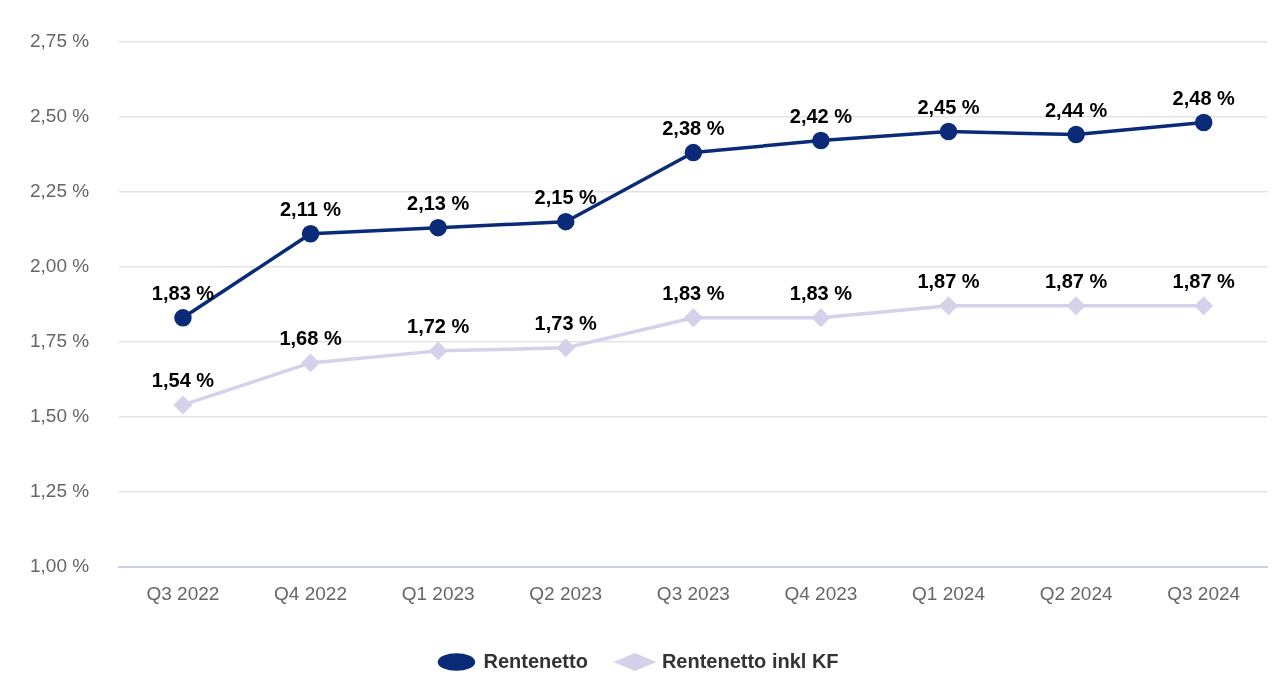 This screenshot has height=682, width=1278. I want to click on x-tick-label: Q3 2022, so click(183, 593).